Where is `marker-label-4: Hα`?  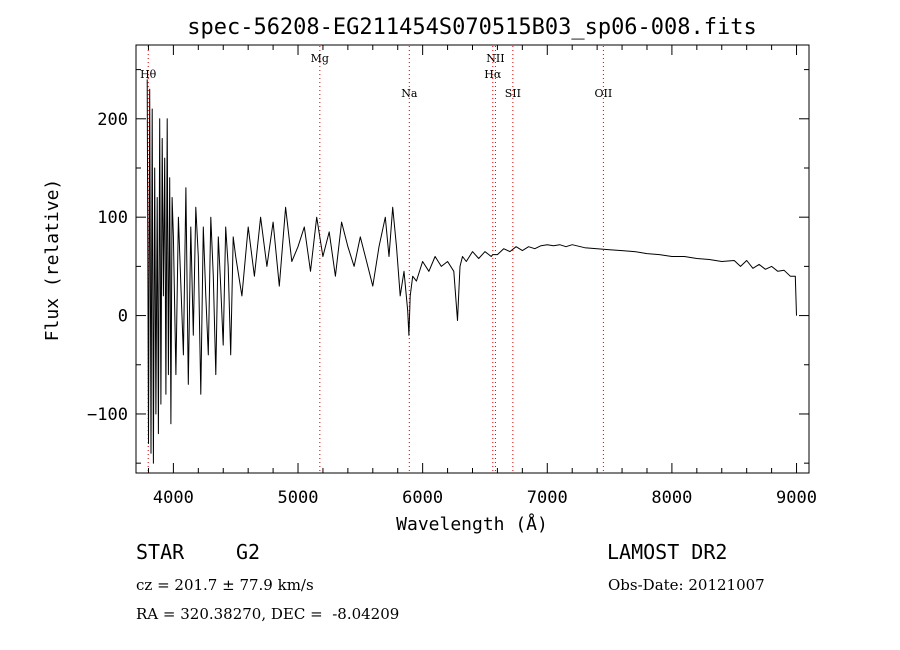
marker-label-4: Hα is located at coordinates (493, 74).